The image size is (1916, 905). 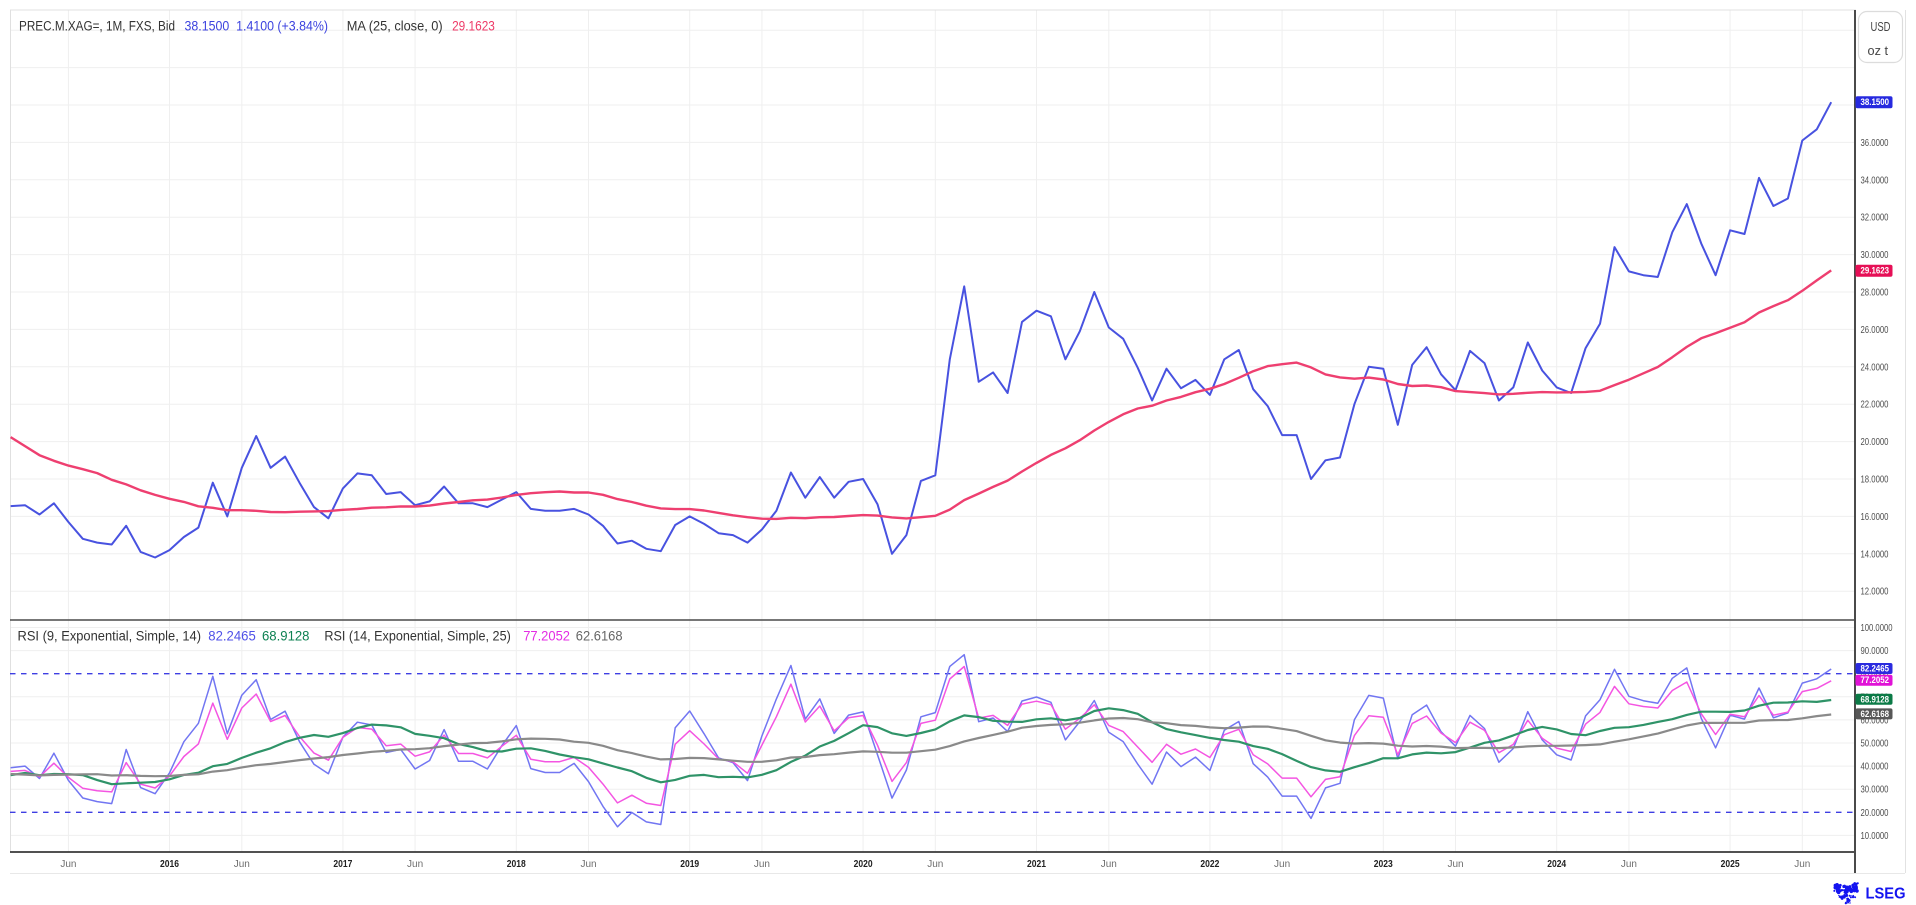 I want to click on svg-text:RSI (14, Exponential, Simple,: RSI (14, Exponential, Simple, 25), so click(x=417, y=636).